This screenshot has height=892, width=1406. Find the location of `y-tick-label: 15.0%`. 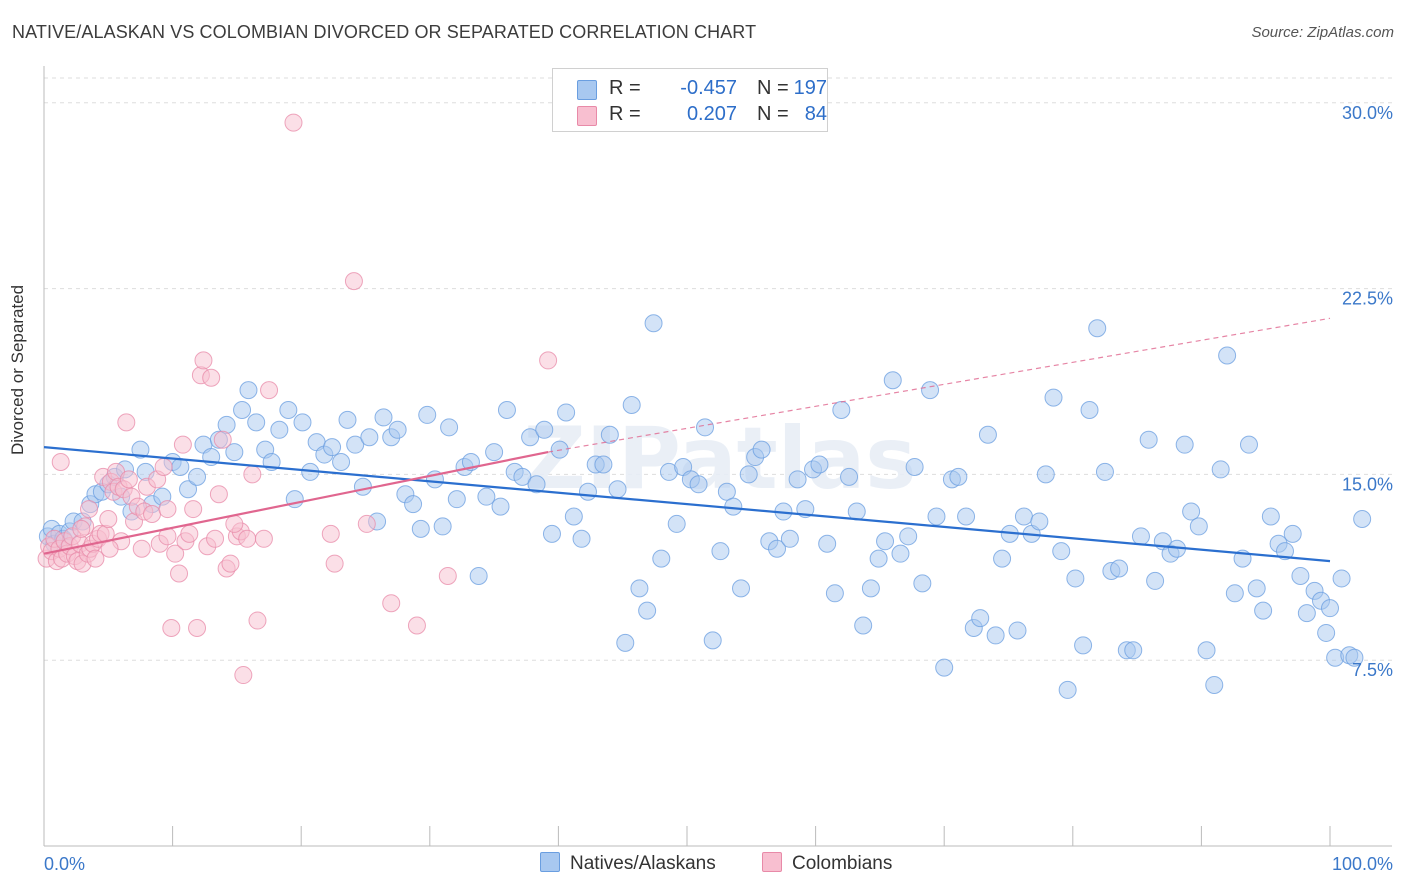

y-tick-label: 15.0% is located at coordinates (1367, 484).